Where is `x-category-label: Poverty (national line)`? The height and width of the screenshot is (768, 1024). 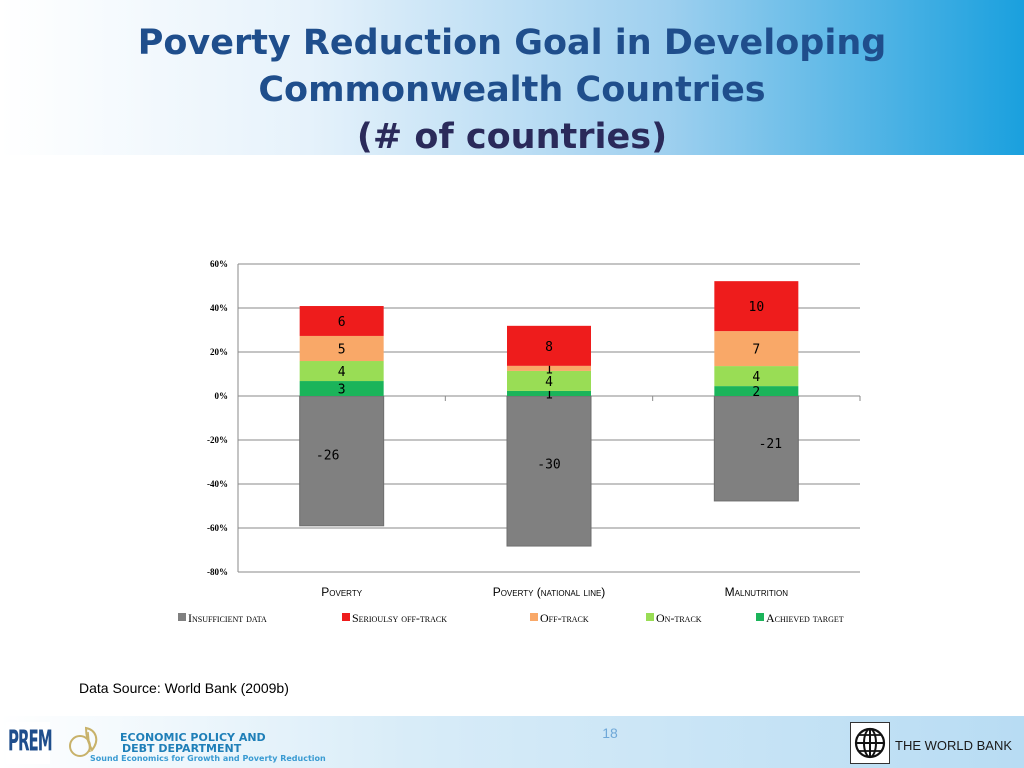
x-category-label: Poverty (national line) is located at coordinates (549, 592).